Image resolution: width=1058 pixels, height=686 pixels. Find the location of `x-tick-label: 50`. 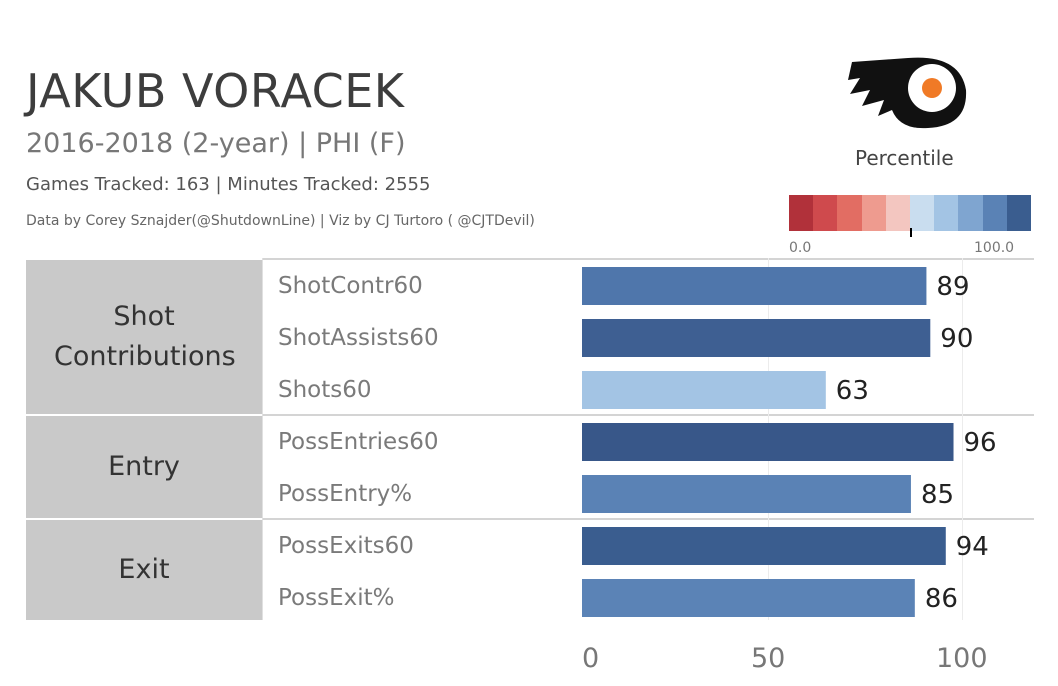

x-tick-label: 50 is located at coordinates (768, 658).